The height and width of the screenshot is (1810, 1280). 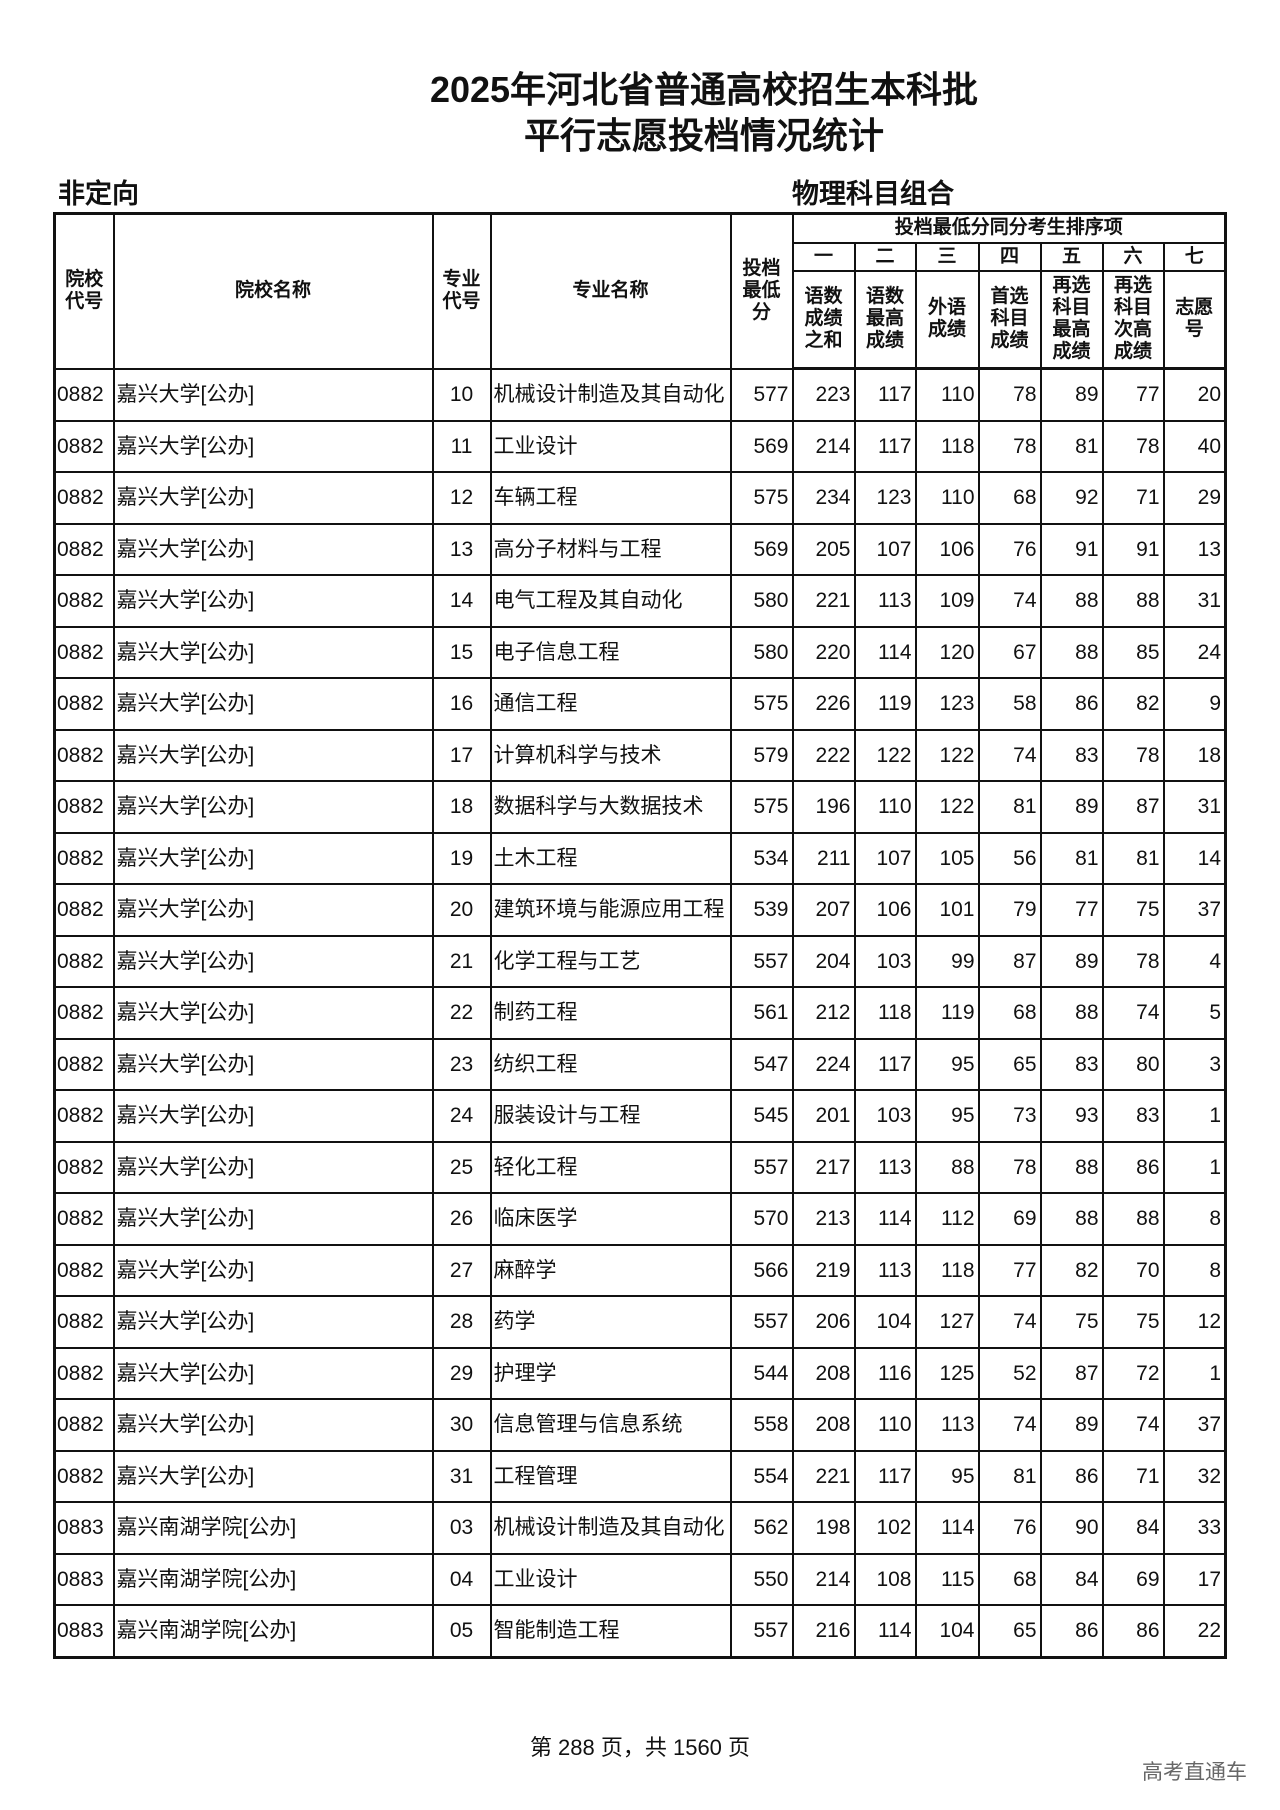 What do you see at coordinates (1133, 652) in the screenshot?
I see `cell-second-subject-second: 85` at bounding box center [1133, 652].